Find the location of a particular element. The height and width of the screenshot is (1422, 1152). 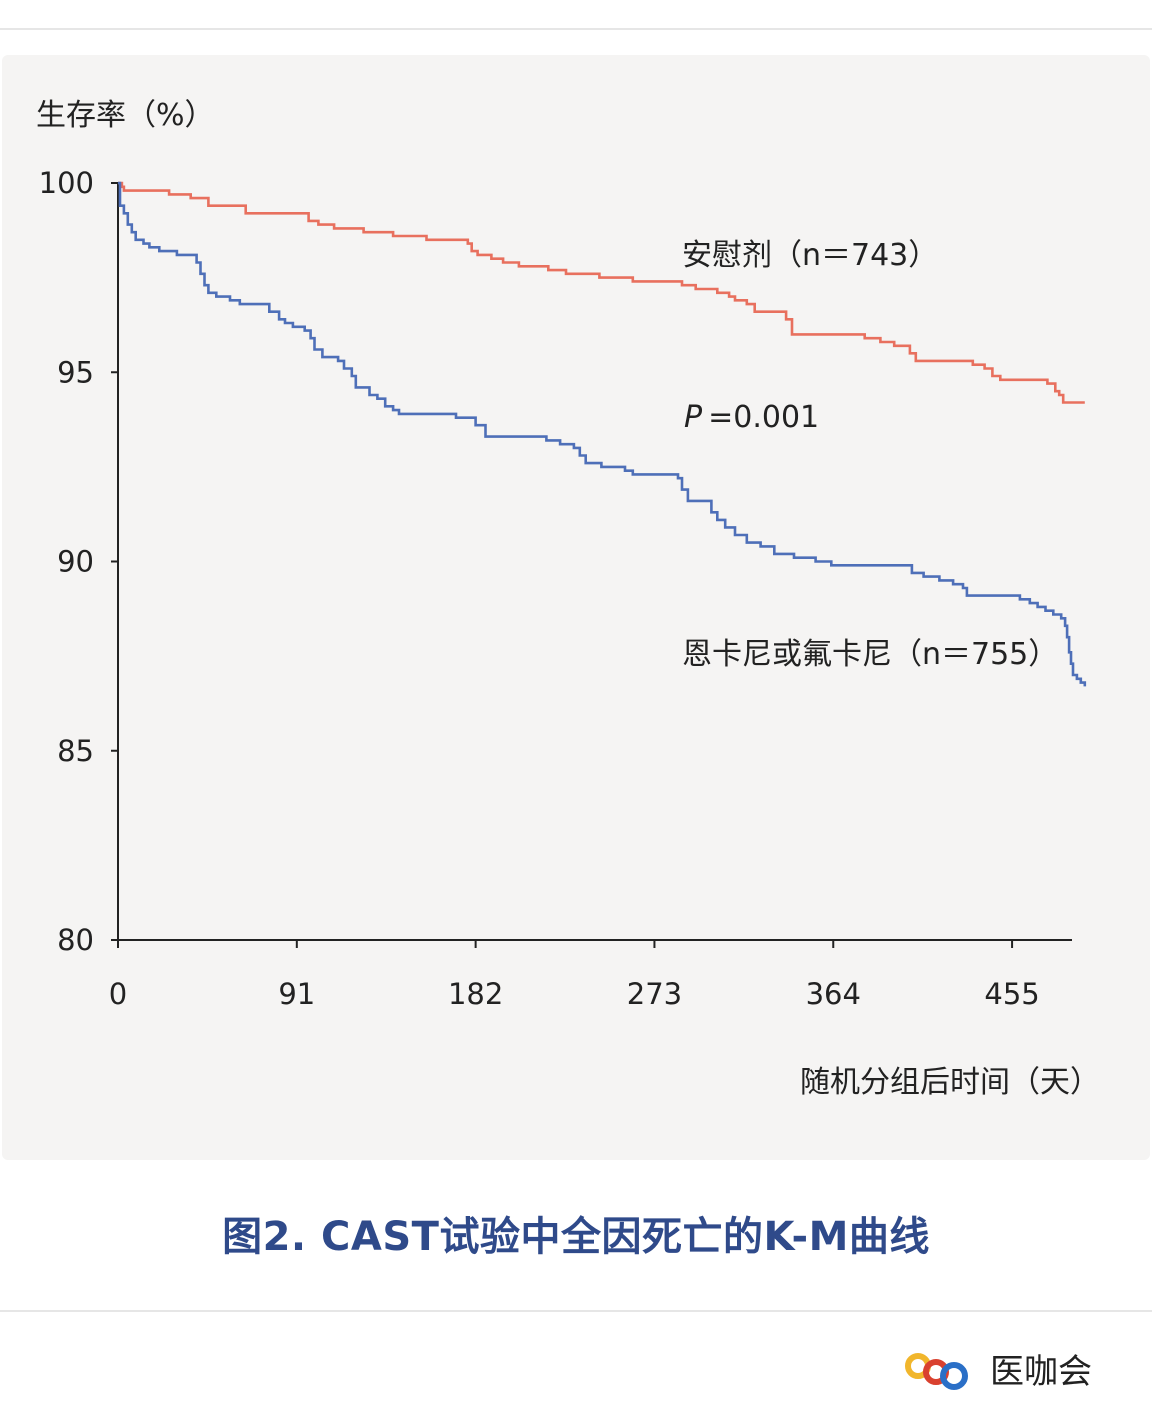

y-tick-label: 80 is located at coordinates (75, 940).